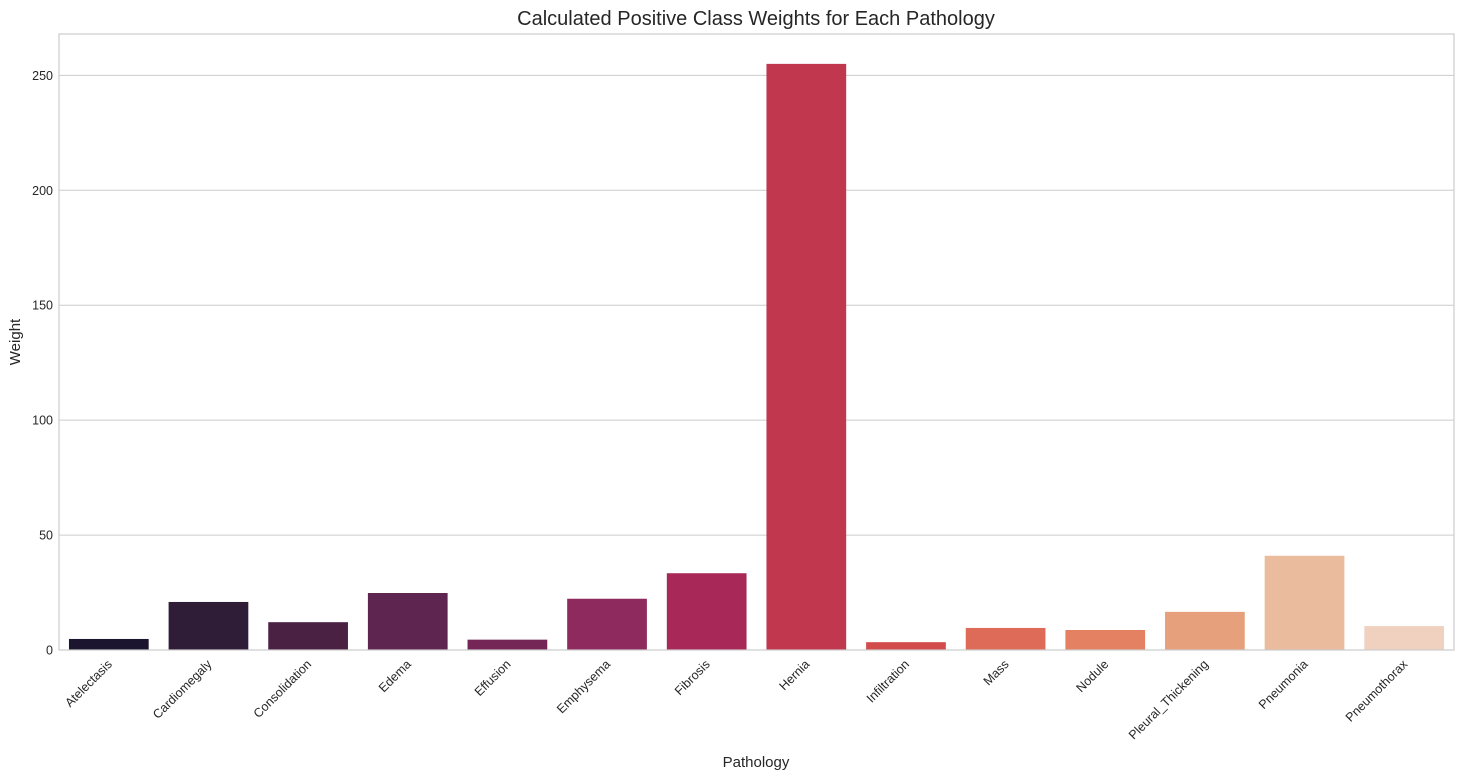 The width and height of the screenshot is (1463, 779). What do you see at coordinates (507, 644) in the screenshot?
I see `bar-effusion` at bounding box center [507, 644].